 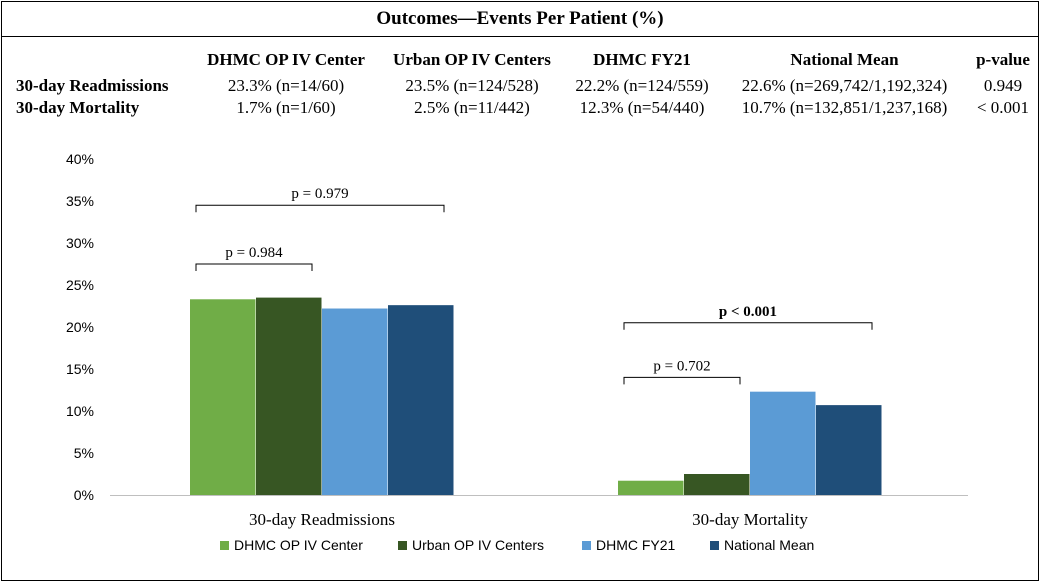 I want to click on bar-30-day-readmissions-dhmc-op-iv-center, so click(x=223, y=397).